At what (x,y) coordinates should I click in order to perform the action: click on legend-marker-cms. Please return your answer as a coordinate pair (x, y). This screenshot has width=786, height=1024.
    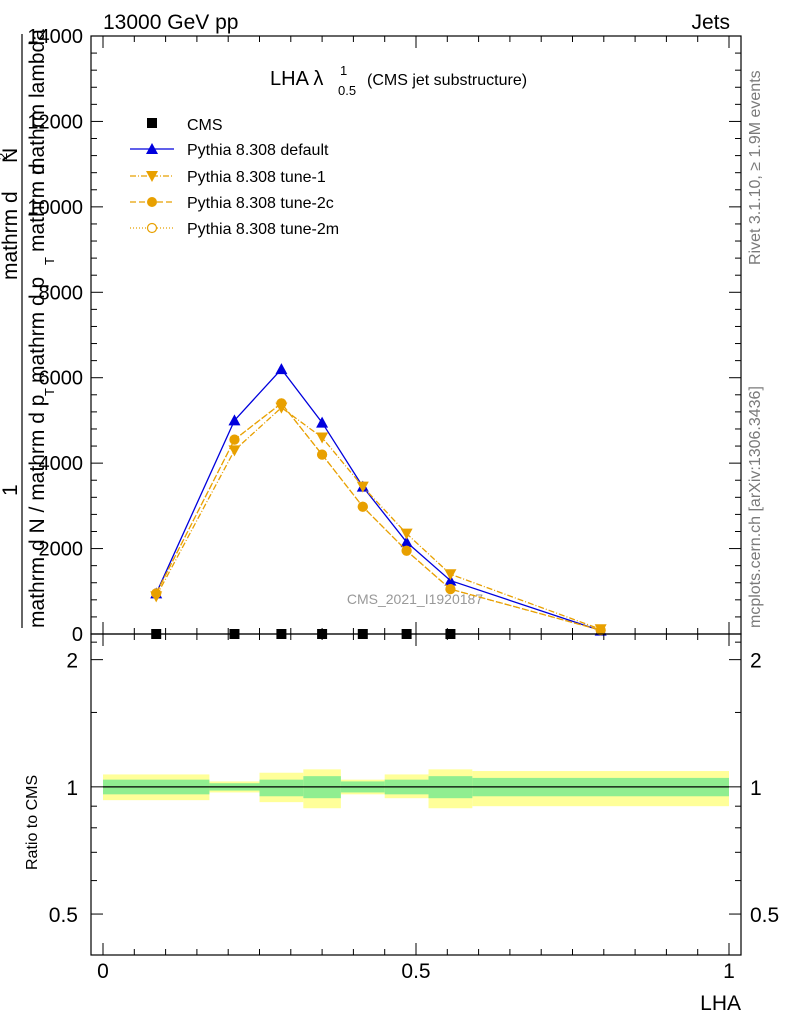
    Looking at the image, I should click on (152, 123).